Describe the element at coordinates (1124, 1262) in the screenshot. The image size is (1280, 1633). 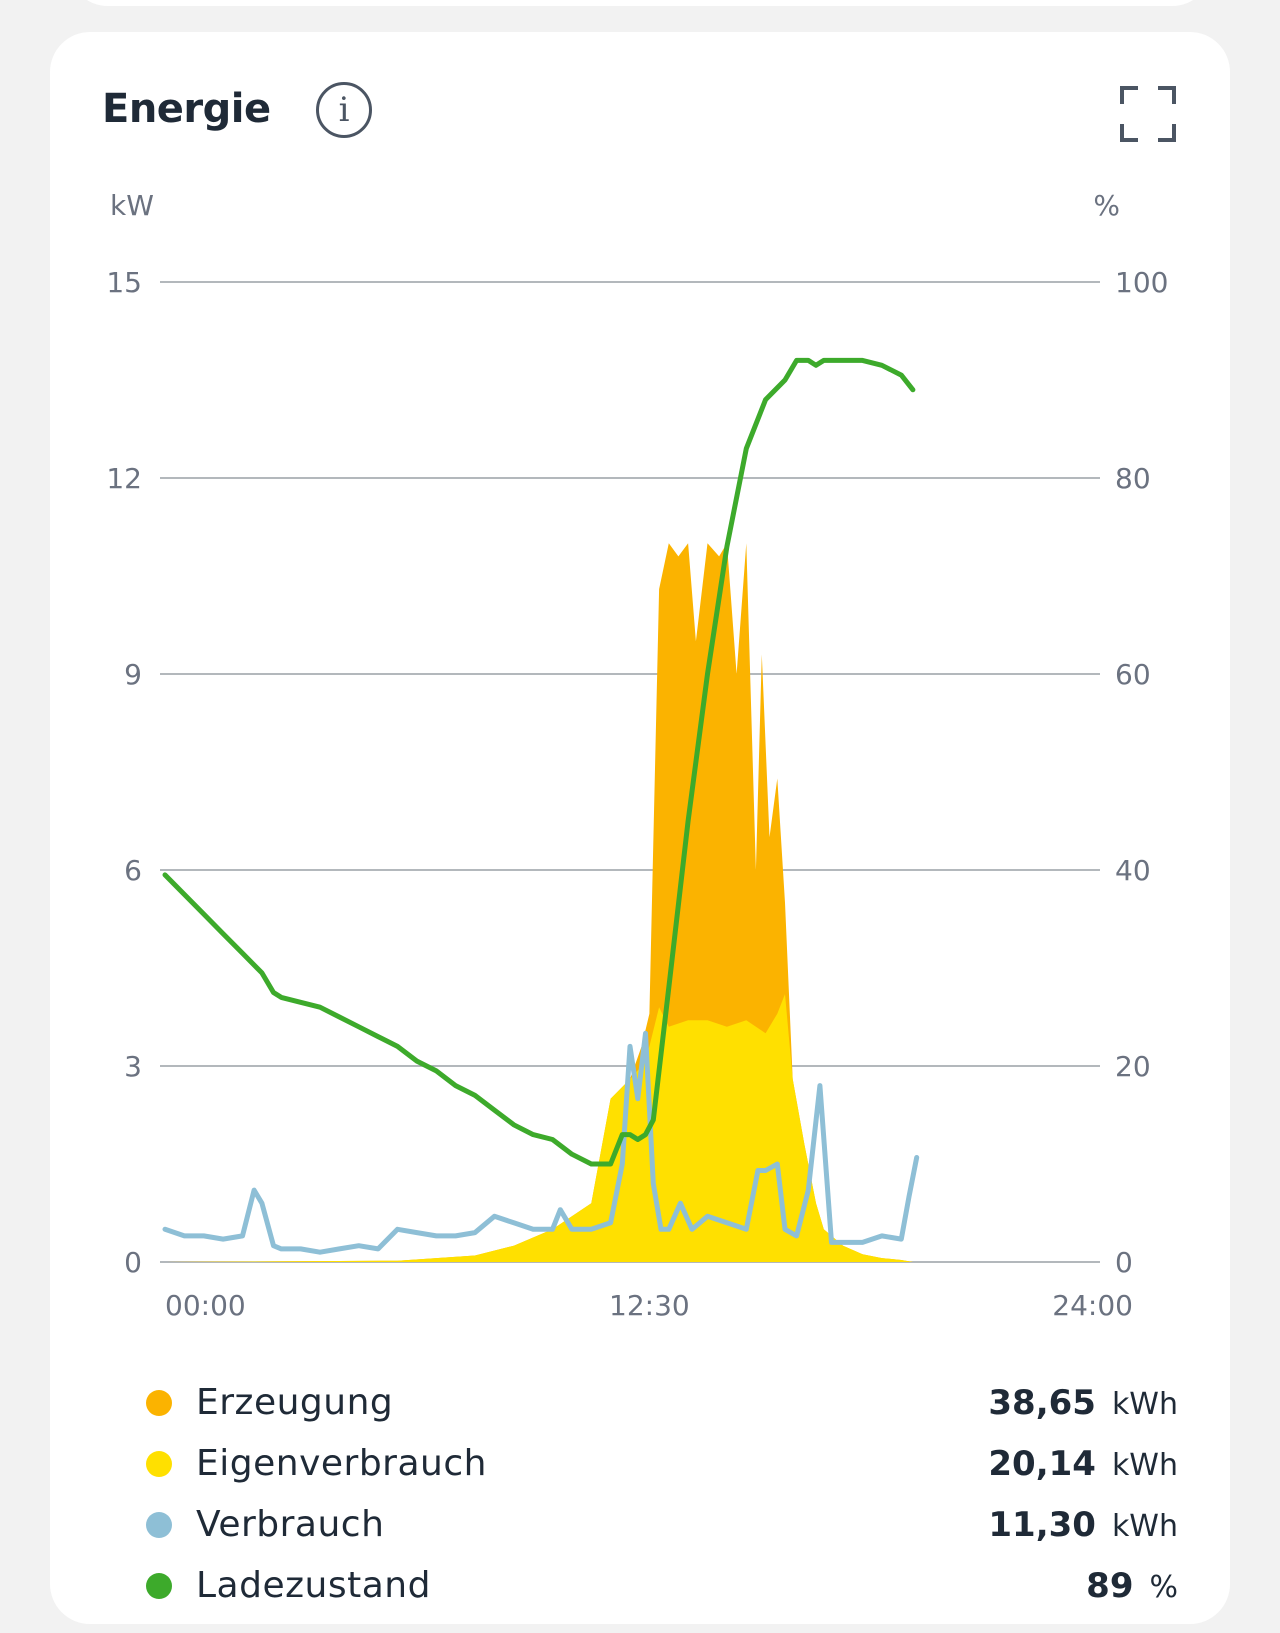
I see `right-tick-label: 0` at that location.